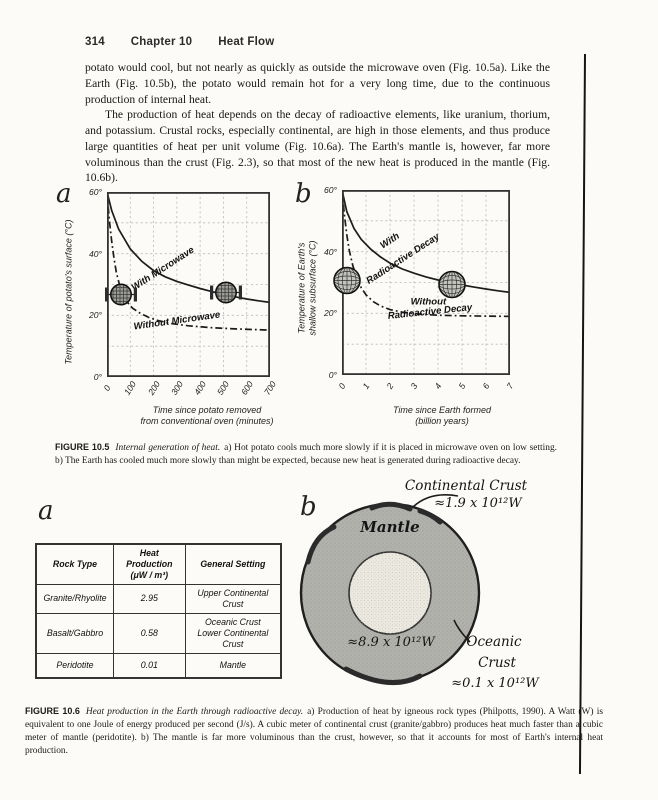 The image size is (658, 800). I want to click on curve-label: Without, so click(428, 302).